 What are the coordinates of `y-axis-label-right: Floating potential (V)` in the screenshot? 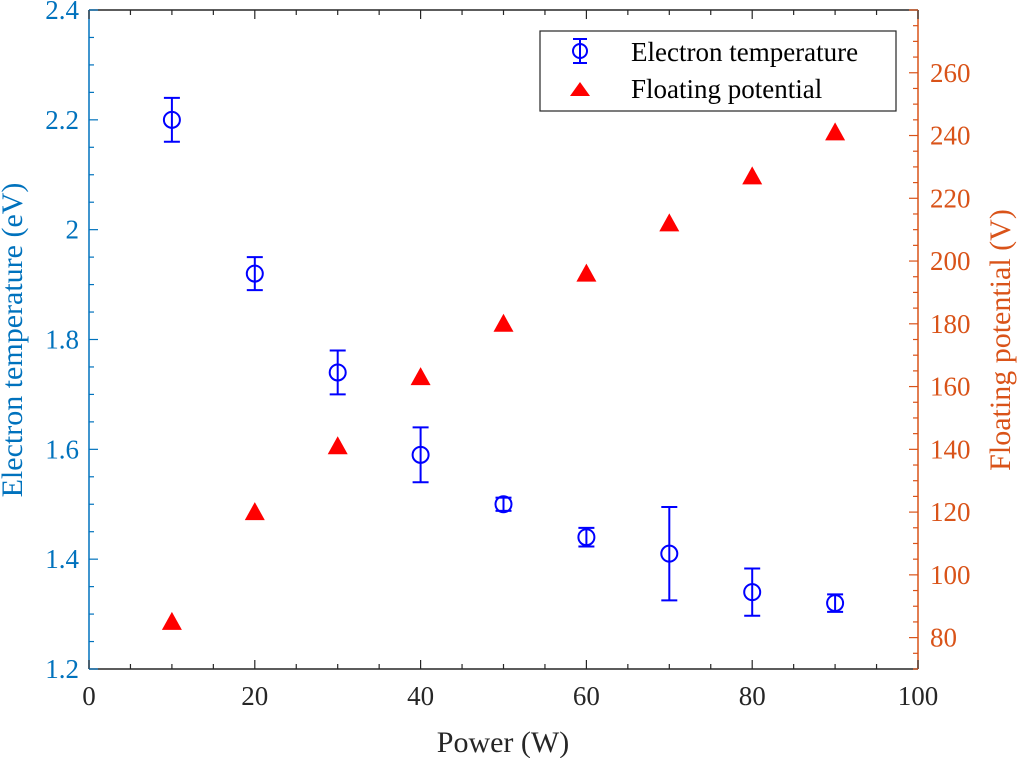 It's located at (1000, 340).